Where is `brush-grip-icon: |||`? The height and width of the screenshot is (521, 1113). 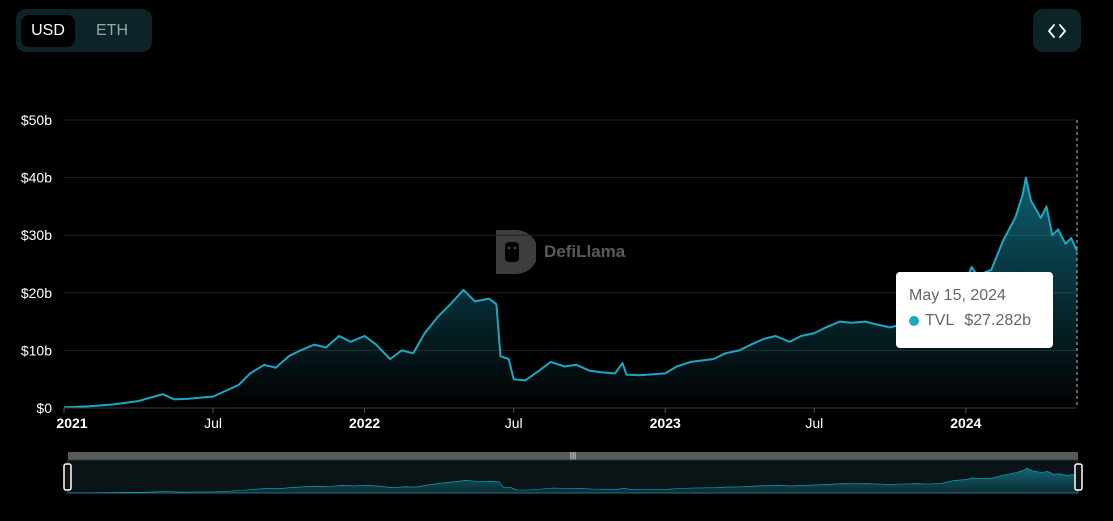
brush-grip-icon: ||| is located at coordinates (573, 455).